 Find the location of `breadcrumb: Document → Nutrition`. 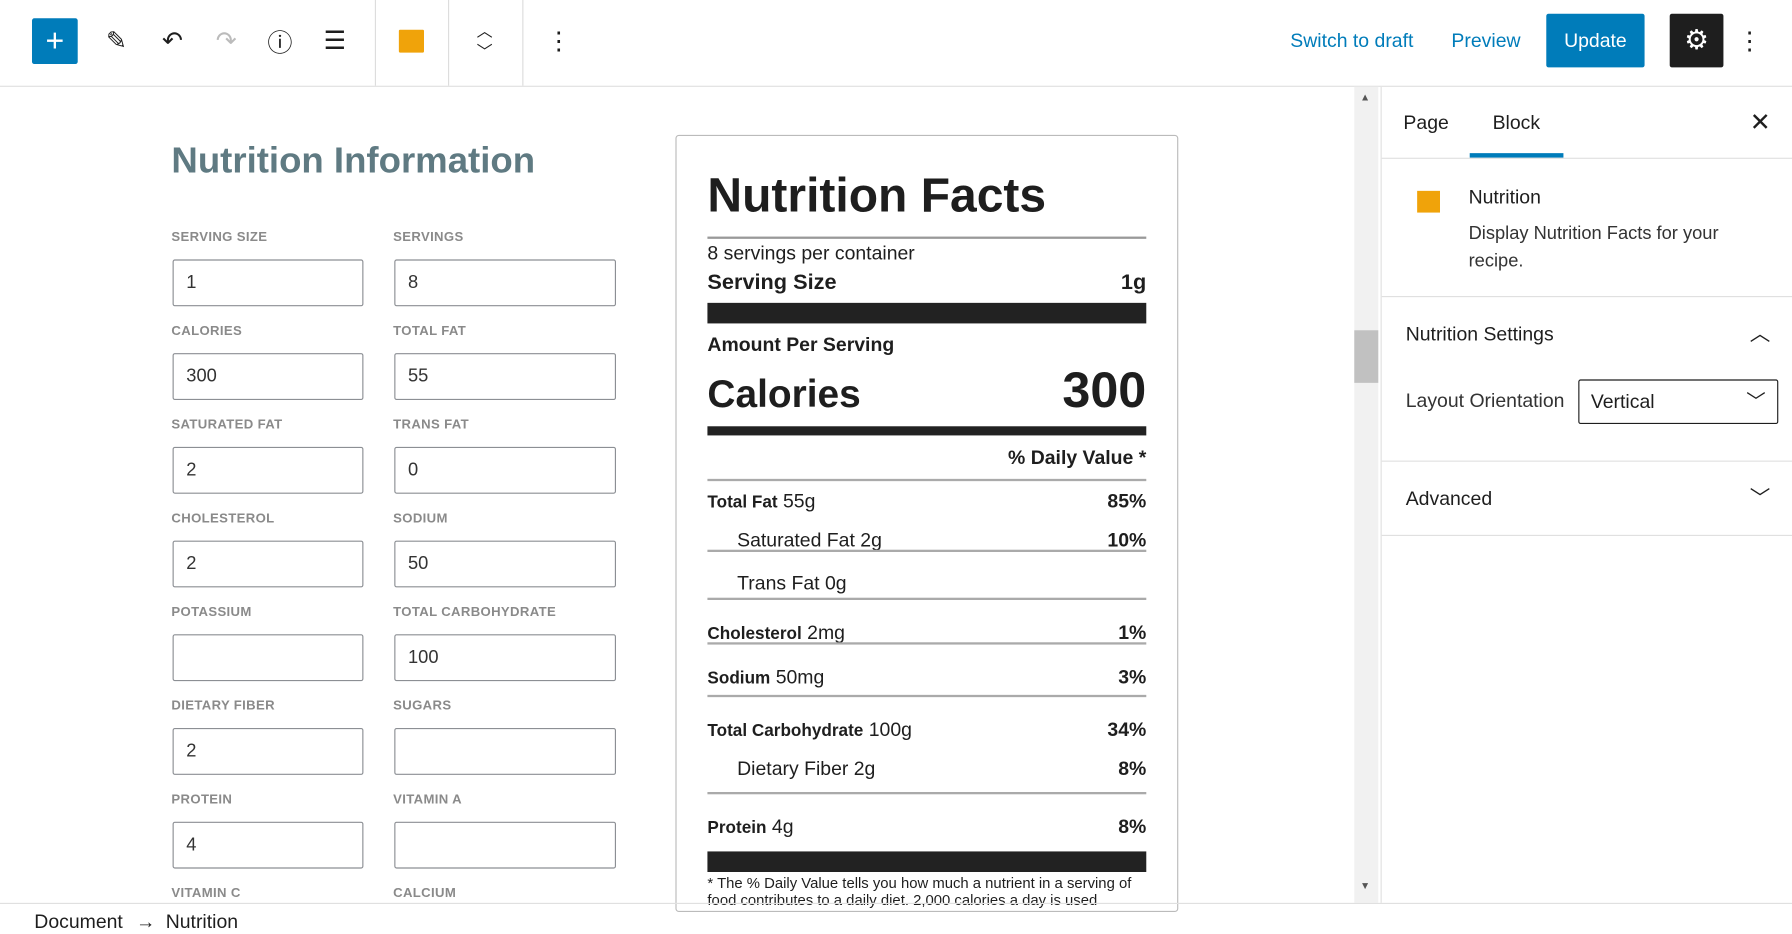

breadcrumb: Document → Nutrition is located at coordinates (896, 918).